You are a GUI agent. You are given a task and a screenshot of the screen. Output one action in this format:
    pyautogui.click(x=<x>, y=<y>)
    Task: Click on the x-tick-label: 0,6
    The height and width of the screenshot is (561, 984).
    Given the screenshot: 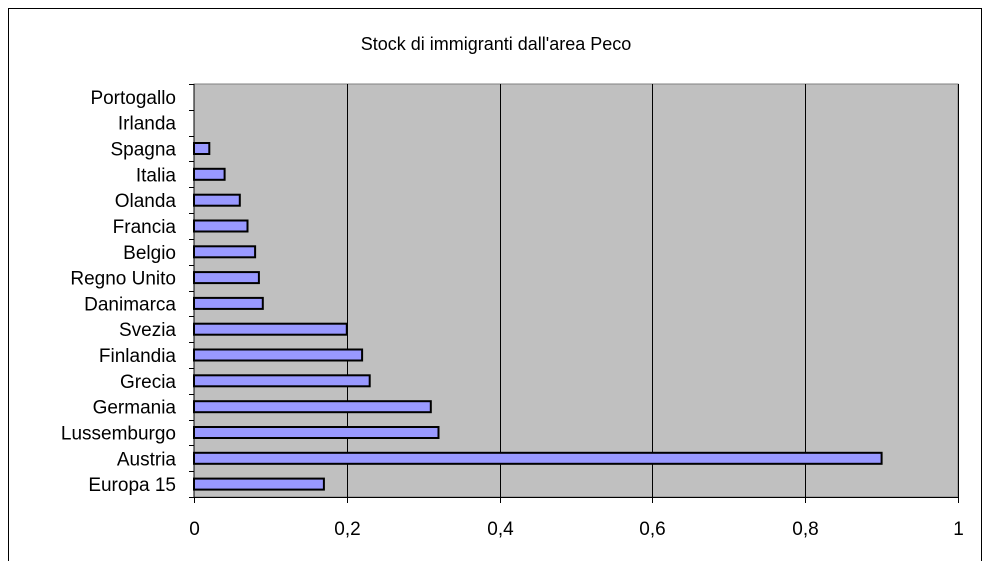 What is the action you would take?
    pyautogui.click(x=652, y=529)
    